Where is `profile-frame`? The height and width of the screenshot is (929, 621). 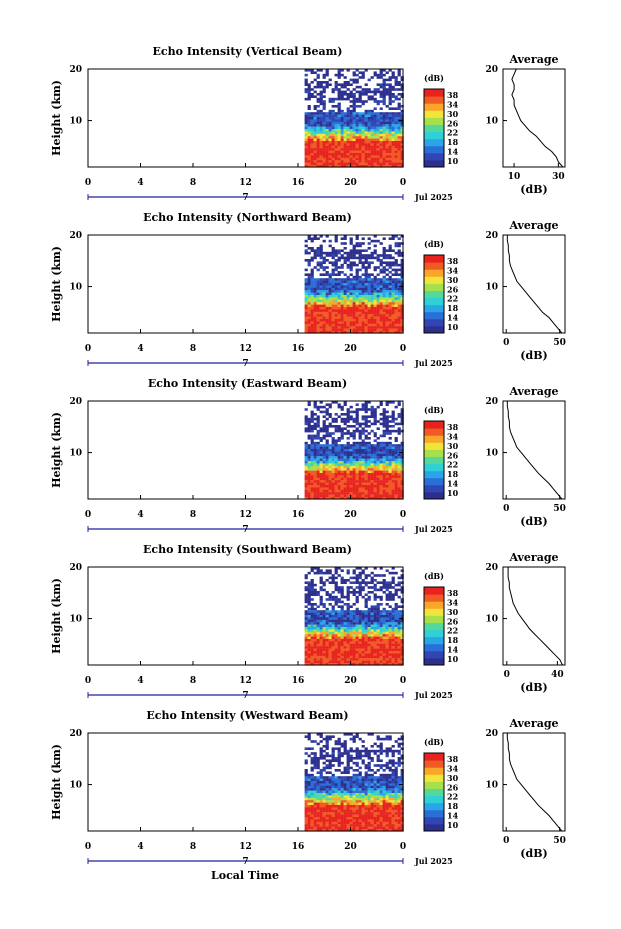
profile-frame is located at coordinates (534, 118).